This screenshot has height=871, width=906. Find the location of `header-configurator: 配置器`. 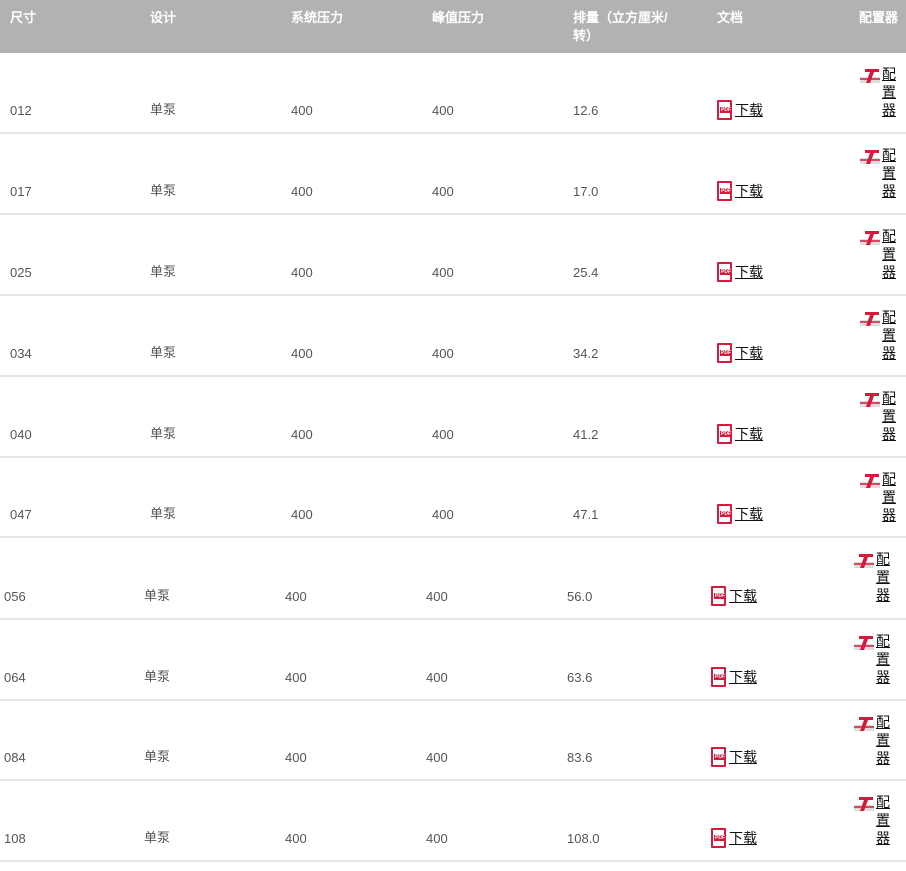

header-configurator: 配置器 is located at coordinates (879, 17).